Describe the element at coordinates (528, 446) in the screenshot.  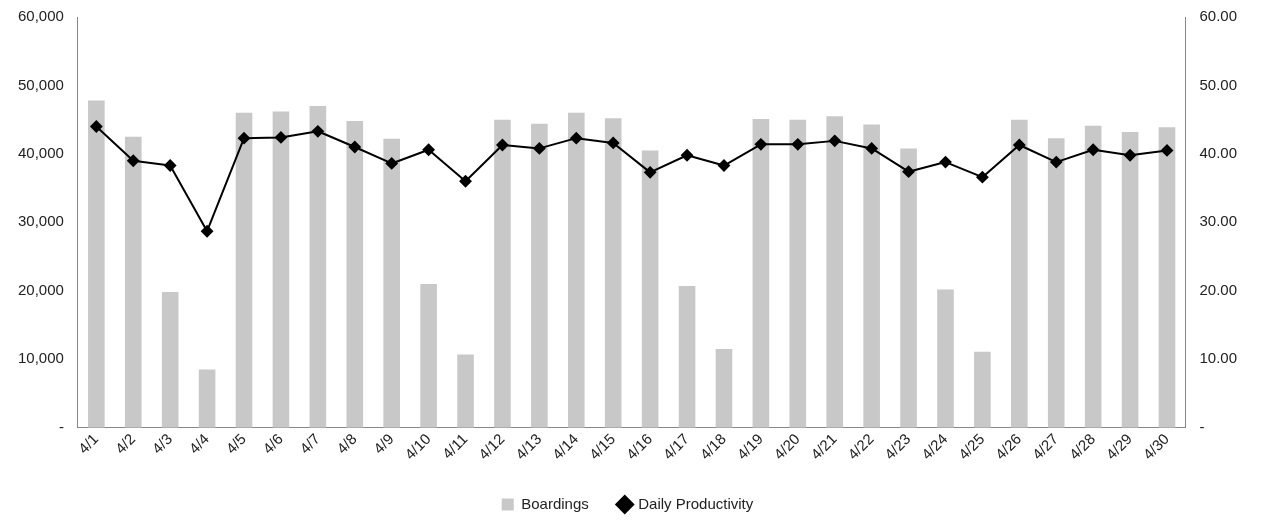
I see `x-tick-label: 4/13` at that location.